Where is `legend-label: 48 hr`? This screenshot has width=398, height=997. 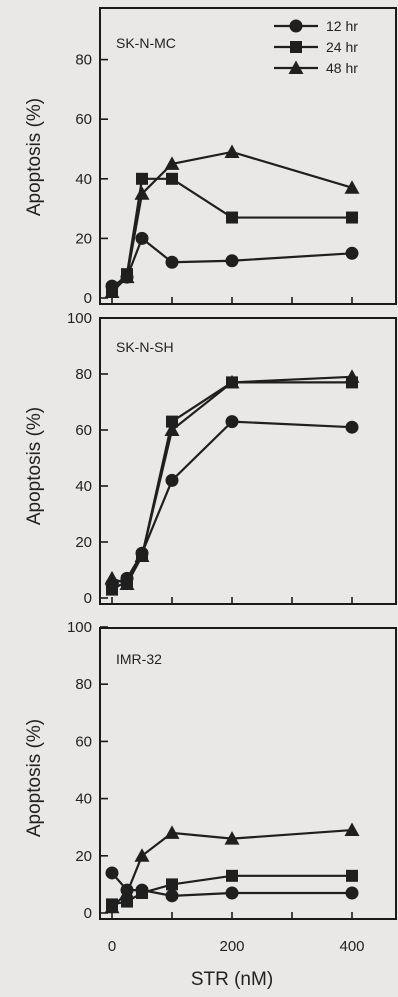
legend-label: 48 hr is located at coordinates (342, 68).